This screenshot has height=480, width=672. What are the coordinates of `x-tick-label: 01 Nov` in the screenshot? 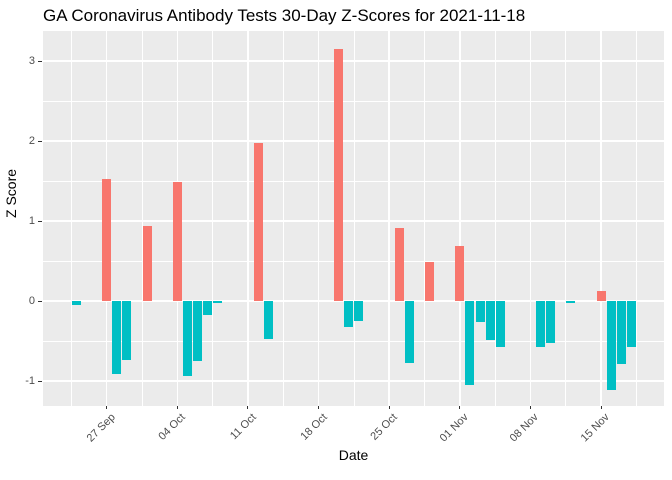 It's located at (454, 428).